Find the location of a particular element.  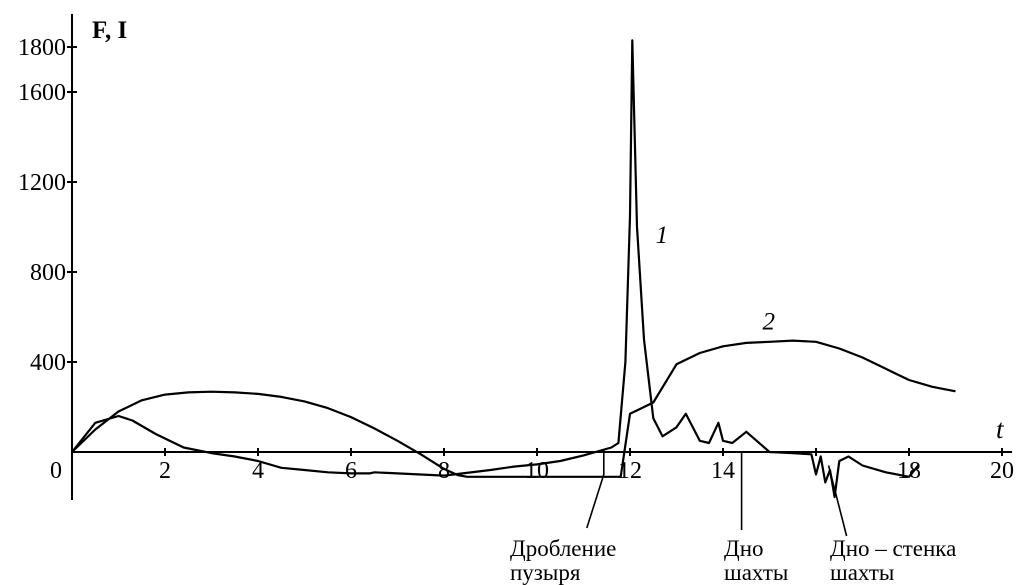

x-tick-label-2: 2 is located at coordinates (165, 471).